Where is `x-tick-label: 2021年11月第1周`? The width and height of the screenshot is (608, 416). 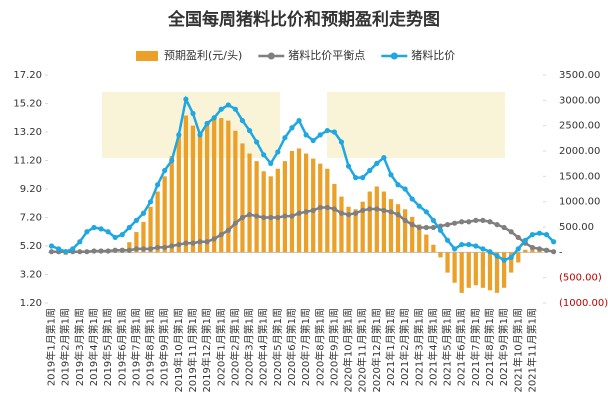
x-tick-label: 2021年11月第1周 is located at coordinates (531, 350).